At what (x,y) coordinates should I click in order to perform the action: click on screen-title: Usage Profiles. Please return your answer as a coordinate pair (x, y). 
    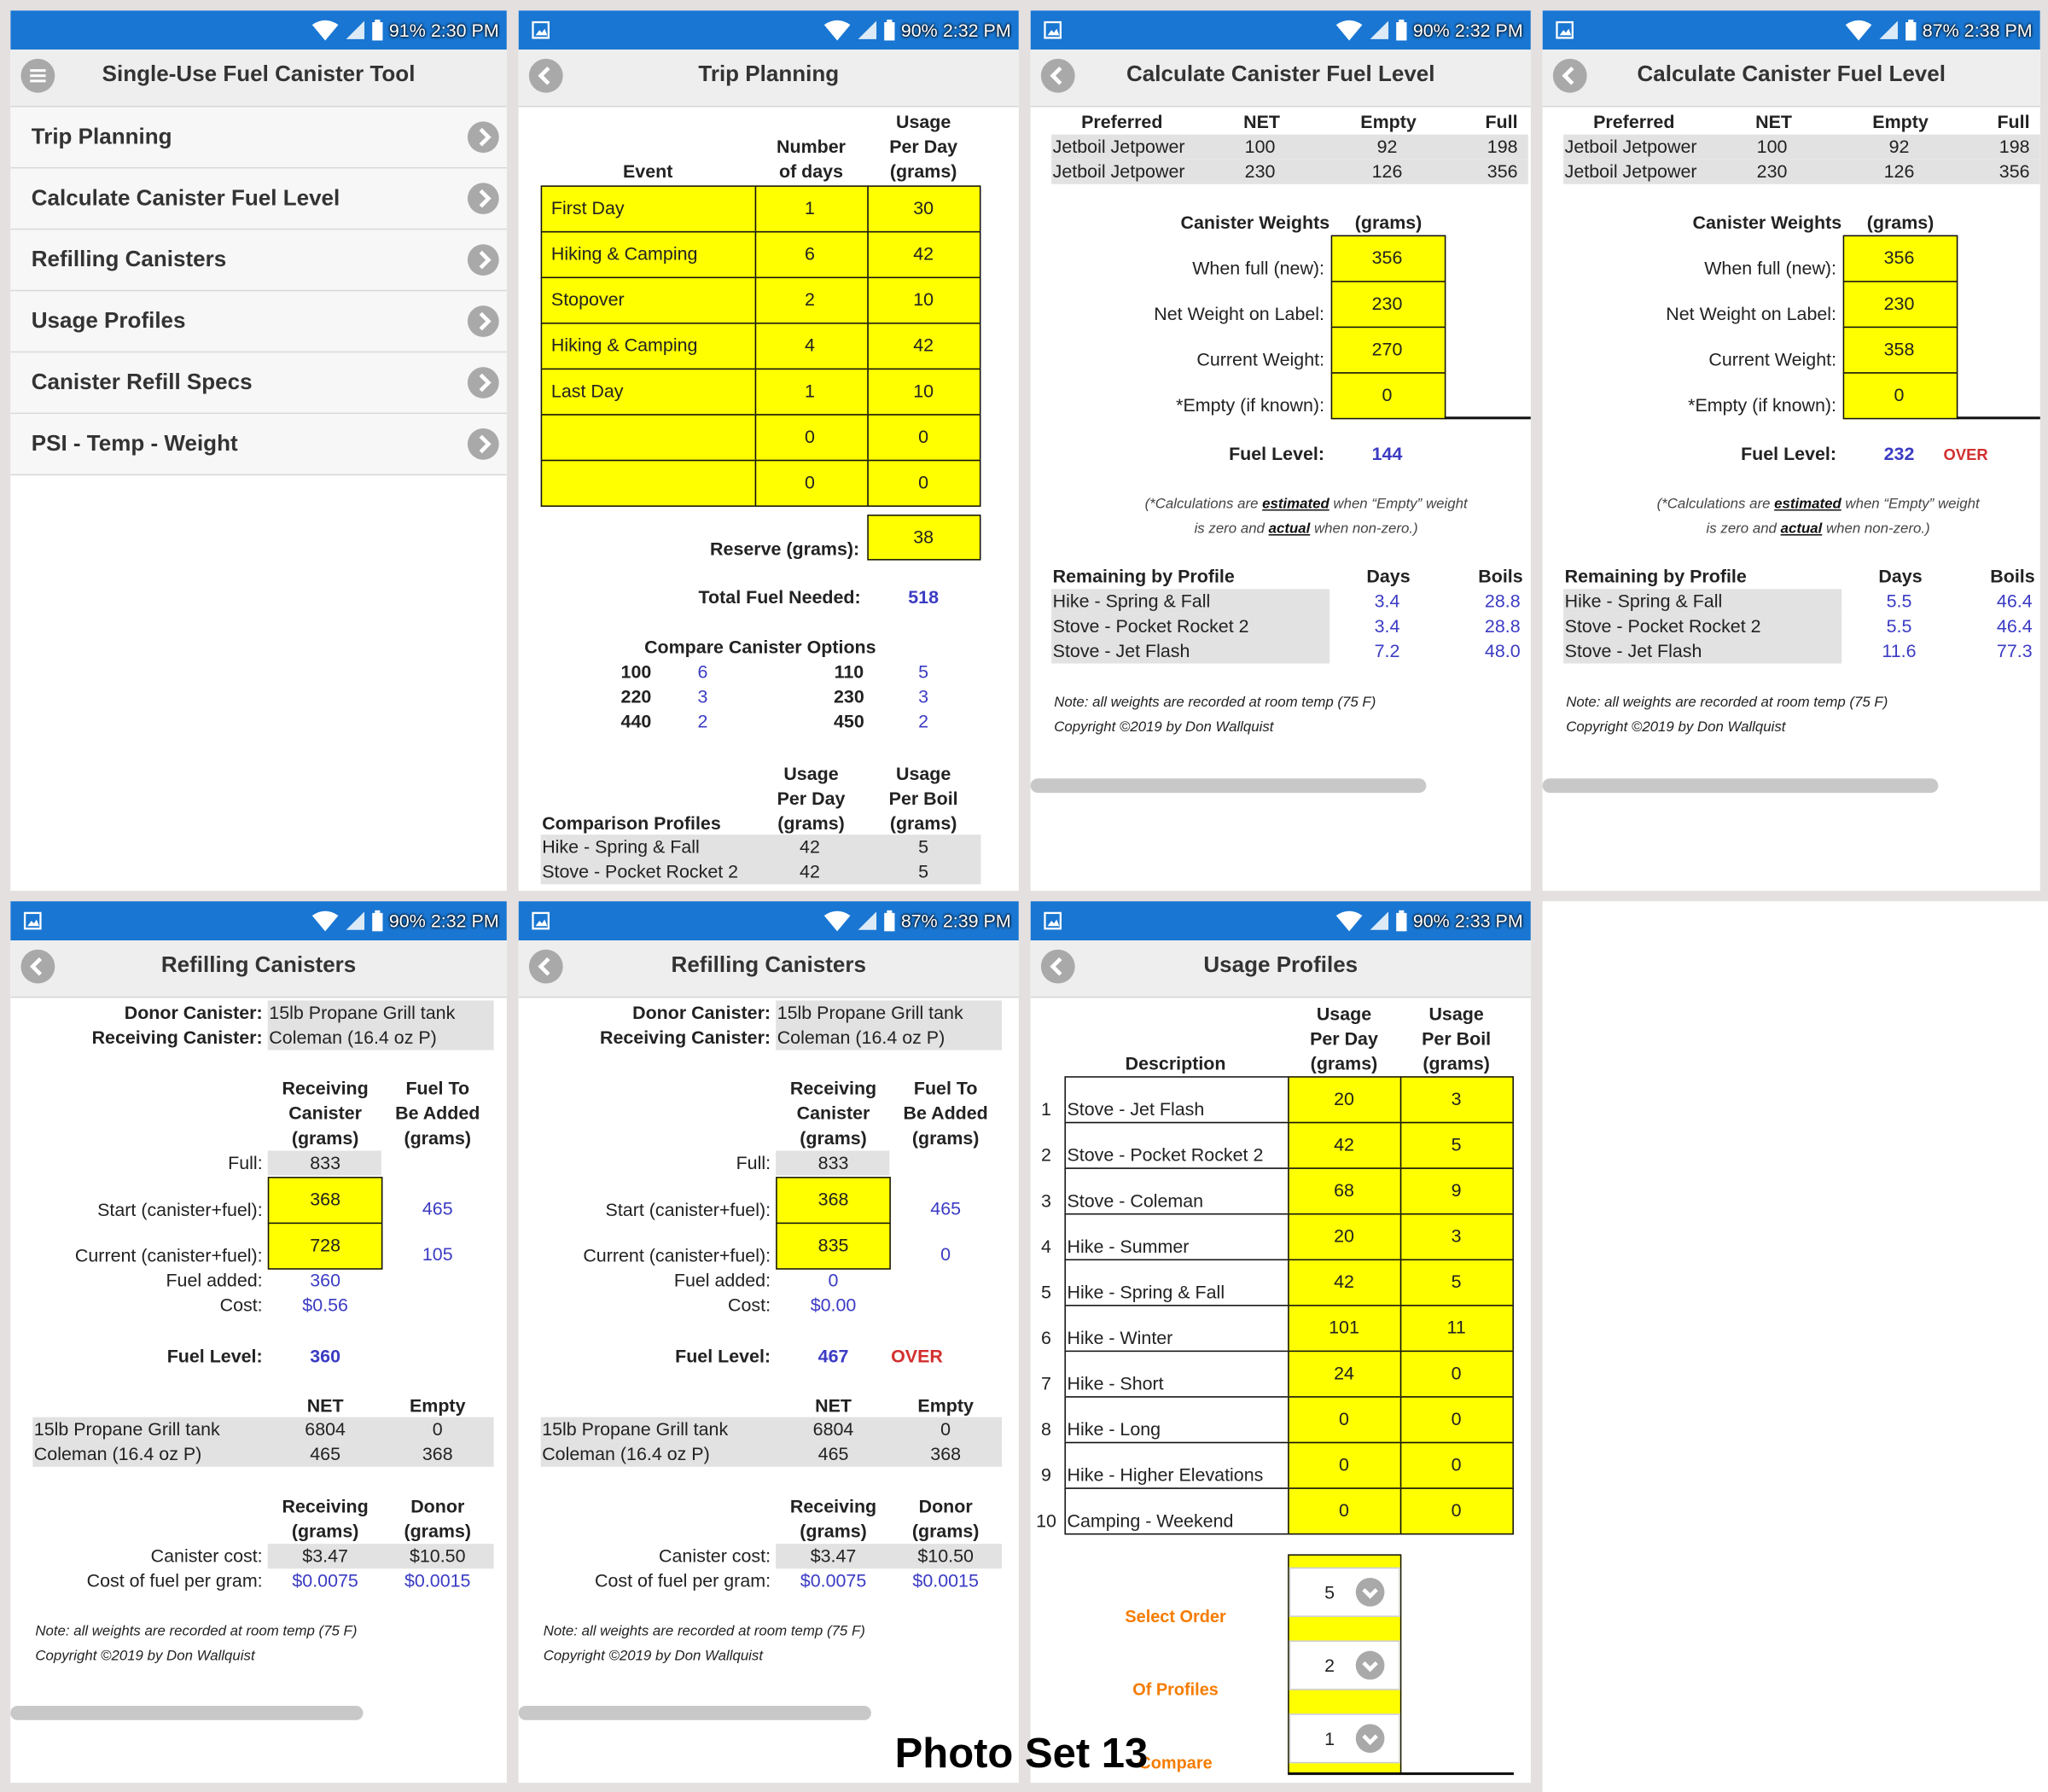
    Looking at the image, I should click on (1281, 964).